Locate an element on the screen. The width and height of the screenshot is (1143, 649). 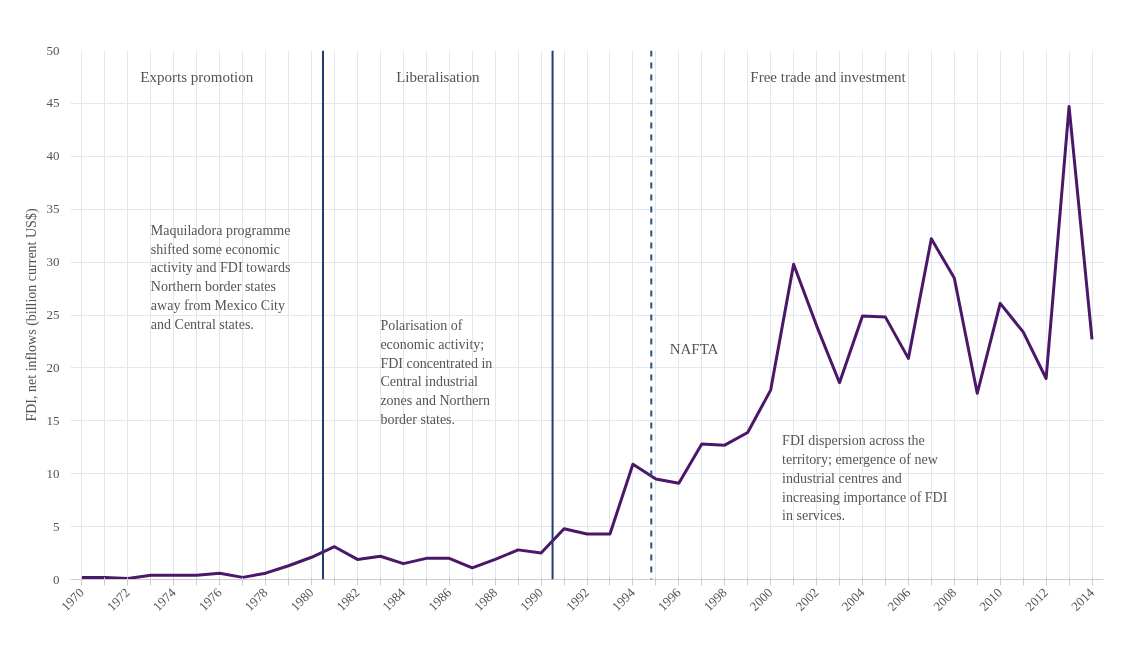
y-tick-label: 15 is located at coordinates (53, 420).